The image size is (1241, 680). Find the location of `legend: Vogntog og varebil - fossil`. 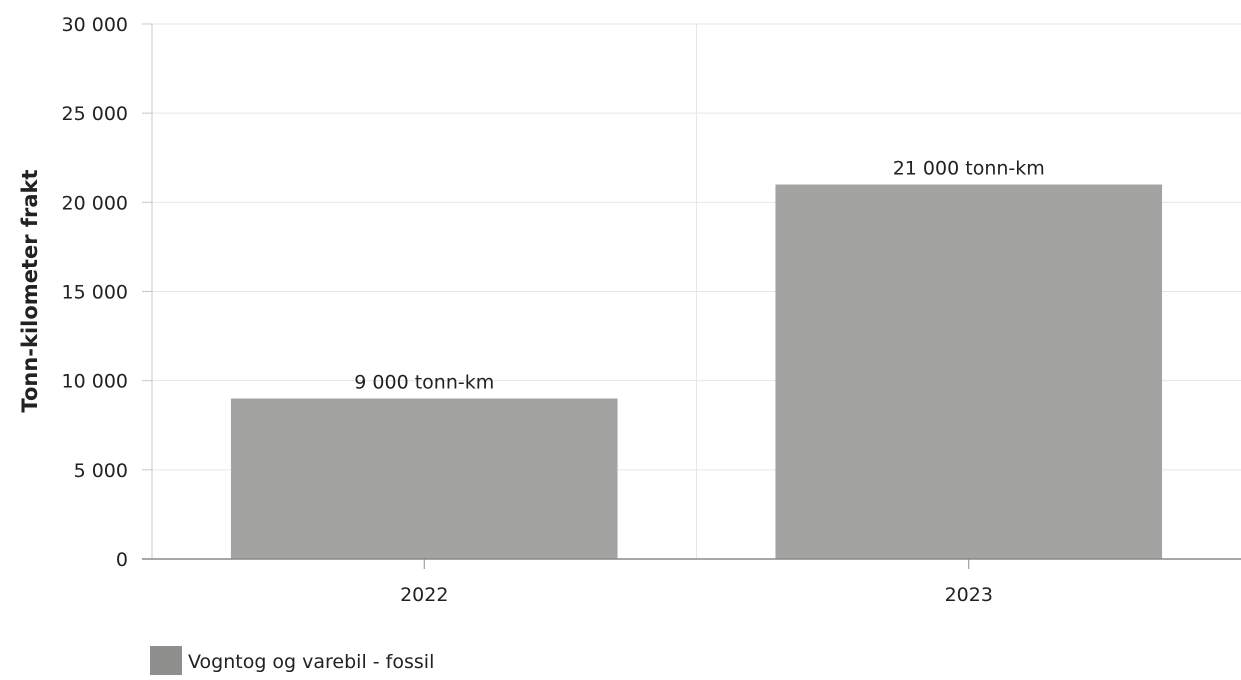

legend: Vogntog og varebil - fossil is located at coordinates (292, 661).